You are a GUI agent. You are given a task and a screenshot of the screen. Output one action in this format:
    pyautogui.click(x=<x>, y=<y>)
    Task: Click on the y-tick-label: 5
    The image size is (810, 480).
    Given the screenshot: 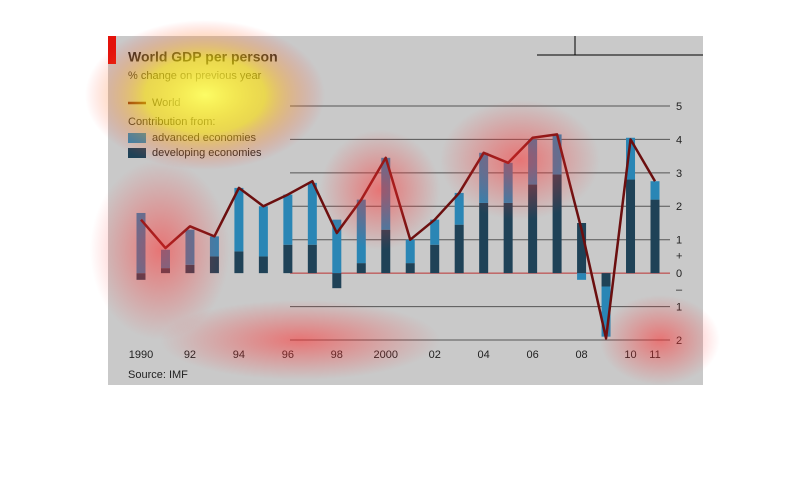 What is the action you would take?
    pyautogui.click(x=679, y=107)
    